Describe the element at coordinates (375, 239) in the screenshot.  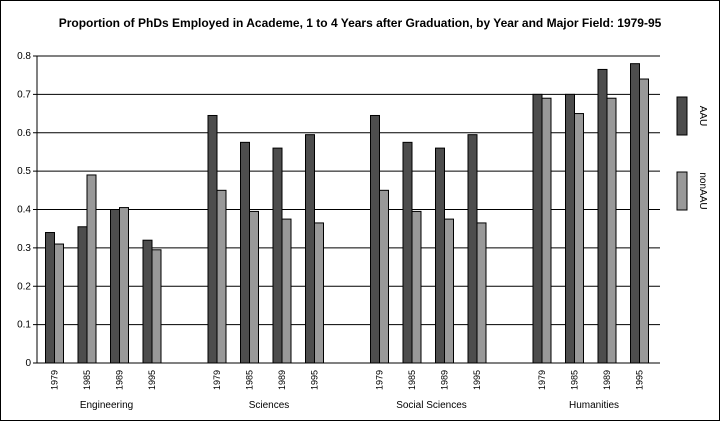
I see `bar-AAU-social-sciences-1979` at that location.